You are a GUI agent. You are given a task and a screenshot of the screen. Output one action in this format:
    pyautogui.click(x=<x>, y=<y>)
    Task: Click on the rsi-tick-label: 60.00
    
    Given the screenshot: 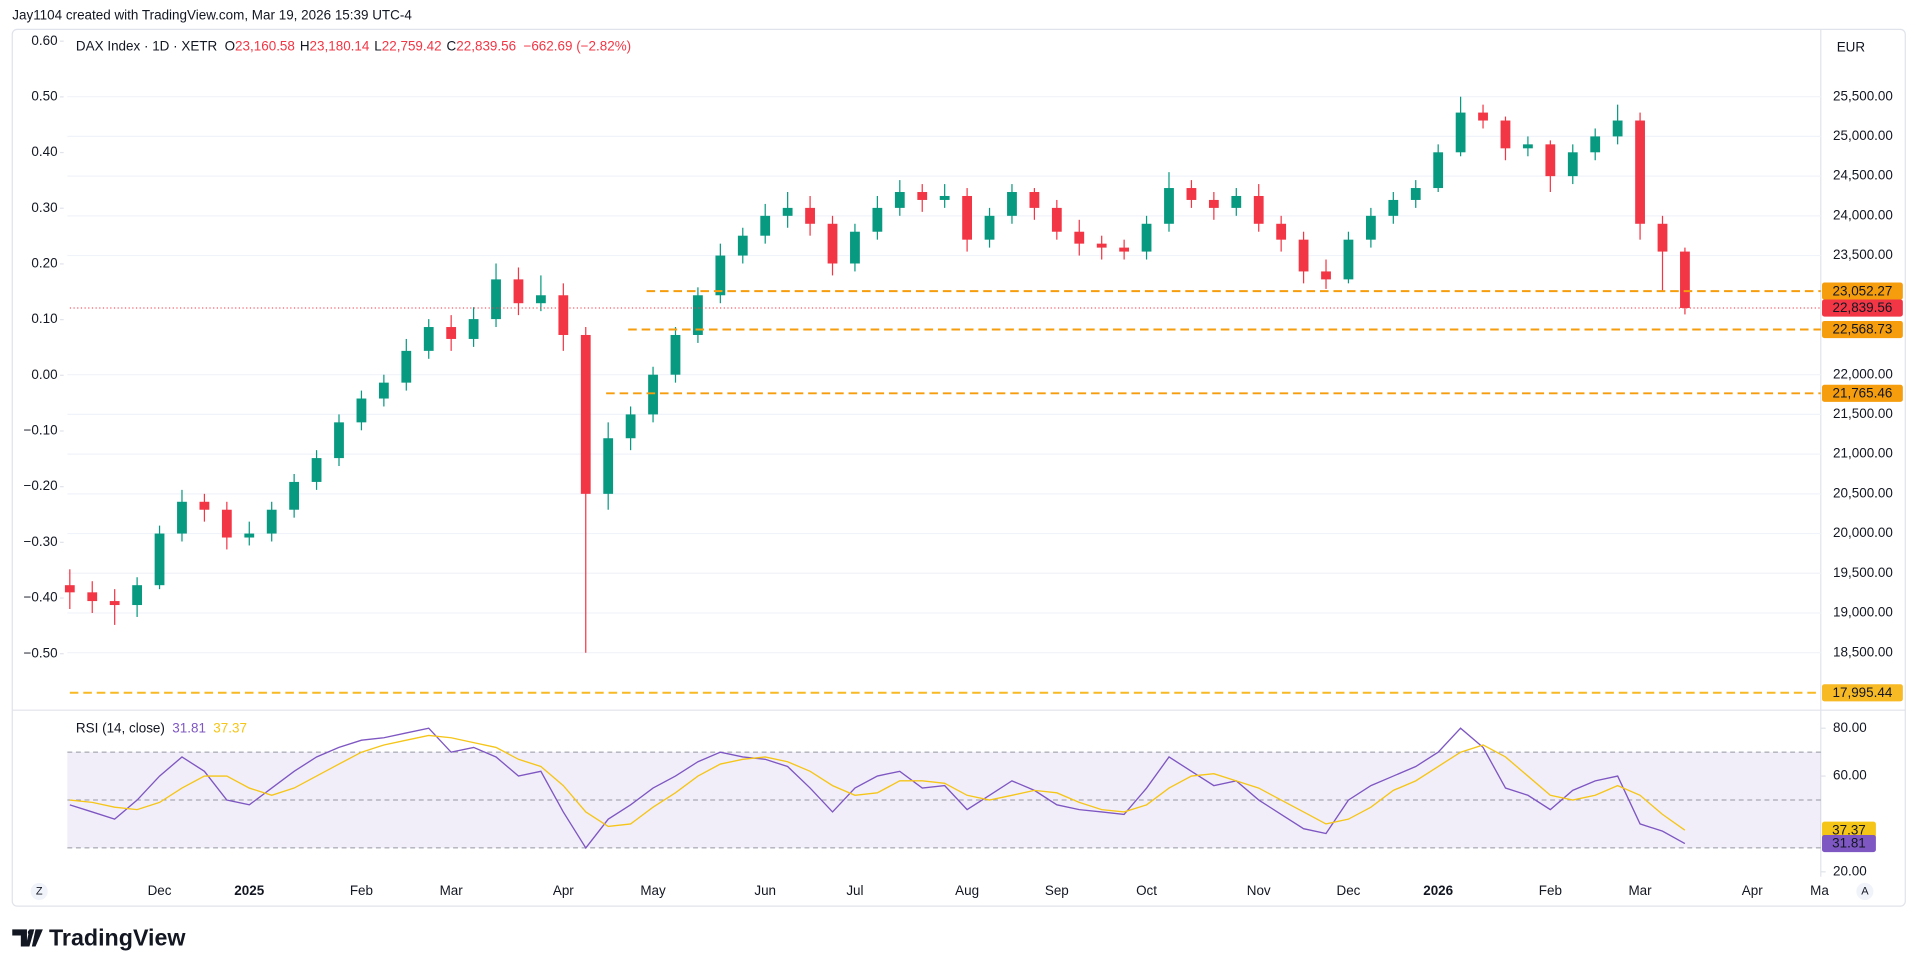 What is the action you would take?
    pyautogui.click(x=1850, y=775)
    